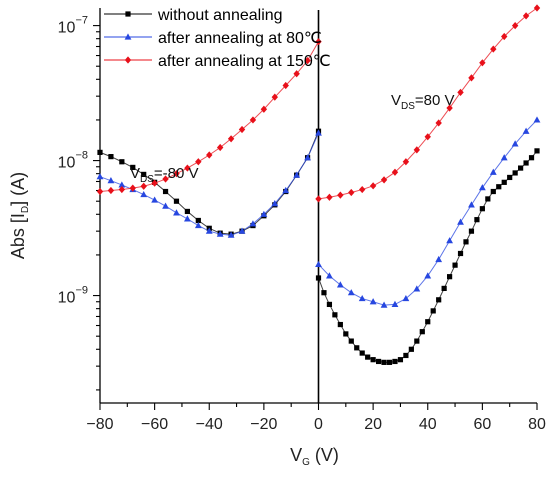 The image size is (550, 481). I want to click on legend-label: after annealing at 150℃, so click(244, 61).